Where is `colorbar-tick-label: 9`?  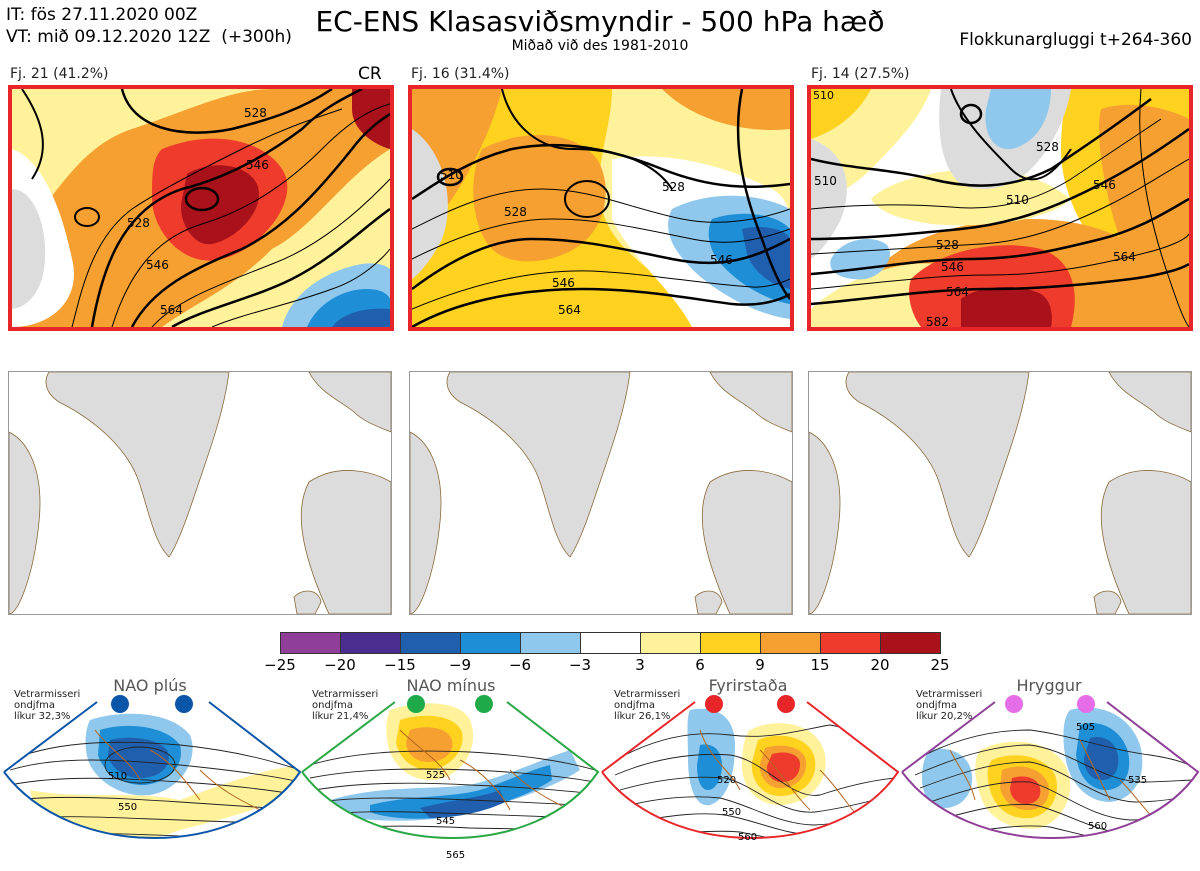 colorbar-tick-label: 9 is located at coordinates (760, 665).